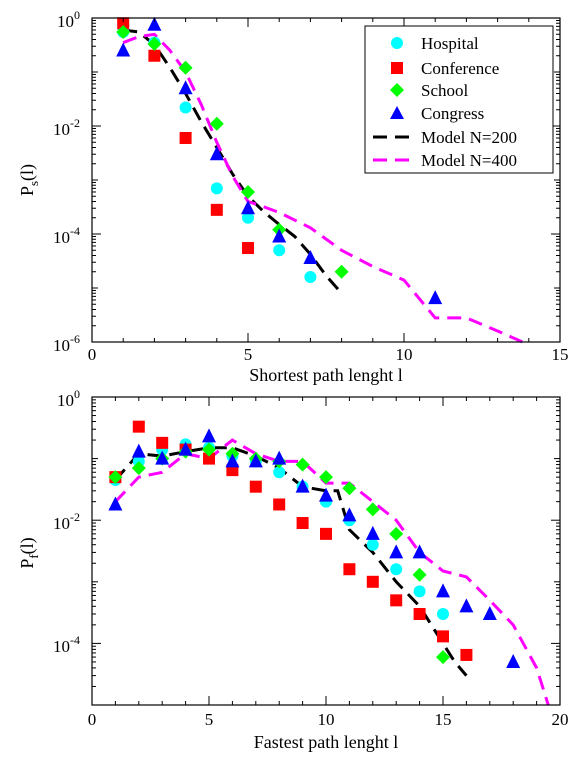  I want to click on top-x-axis-title: Shortest path lenght l, so click(325, 375).